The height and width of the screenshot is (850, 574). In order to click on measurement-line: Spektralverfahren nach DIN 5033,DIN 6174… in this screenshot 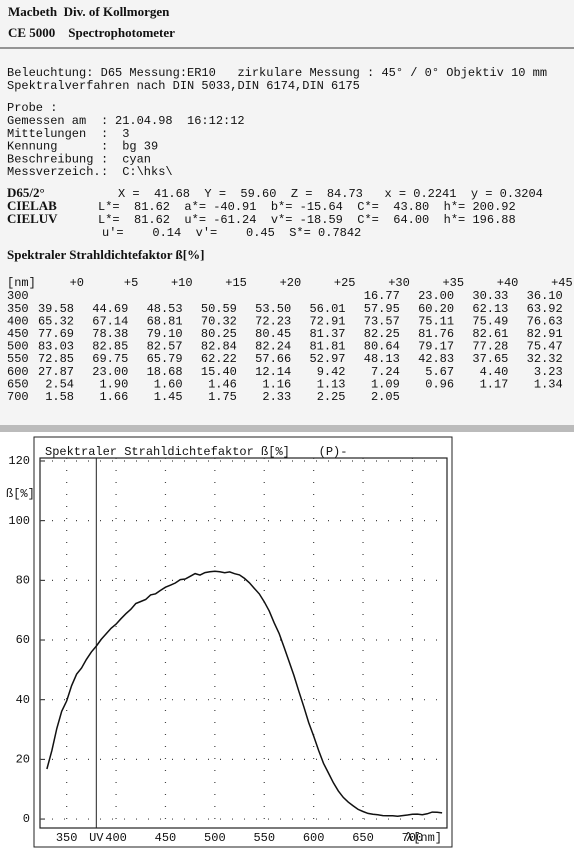, I will do `click(183, 86)`.